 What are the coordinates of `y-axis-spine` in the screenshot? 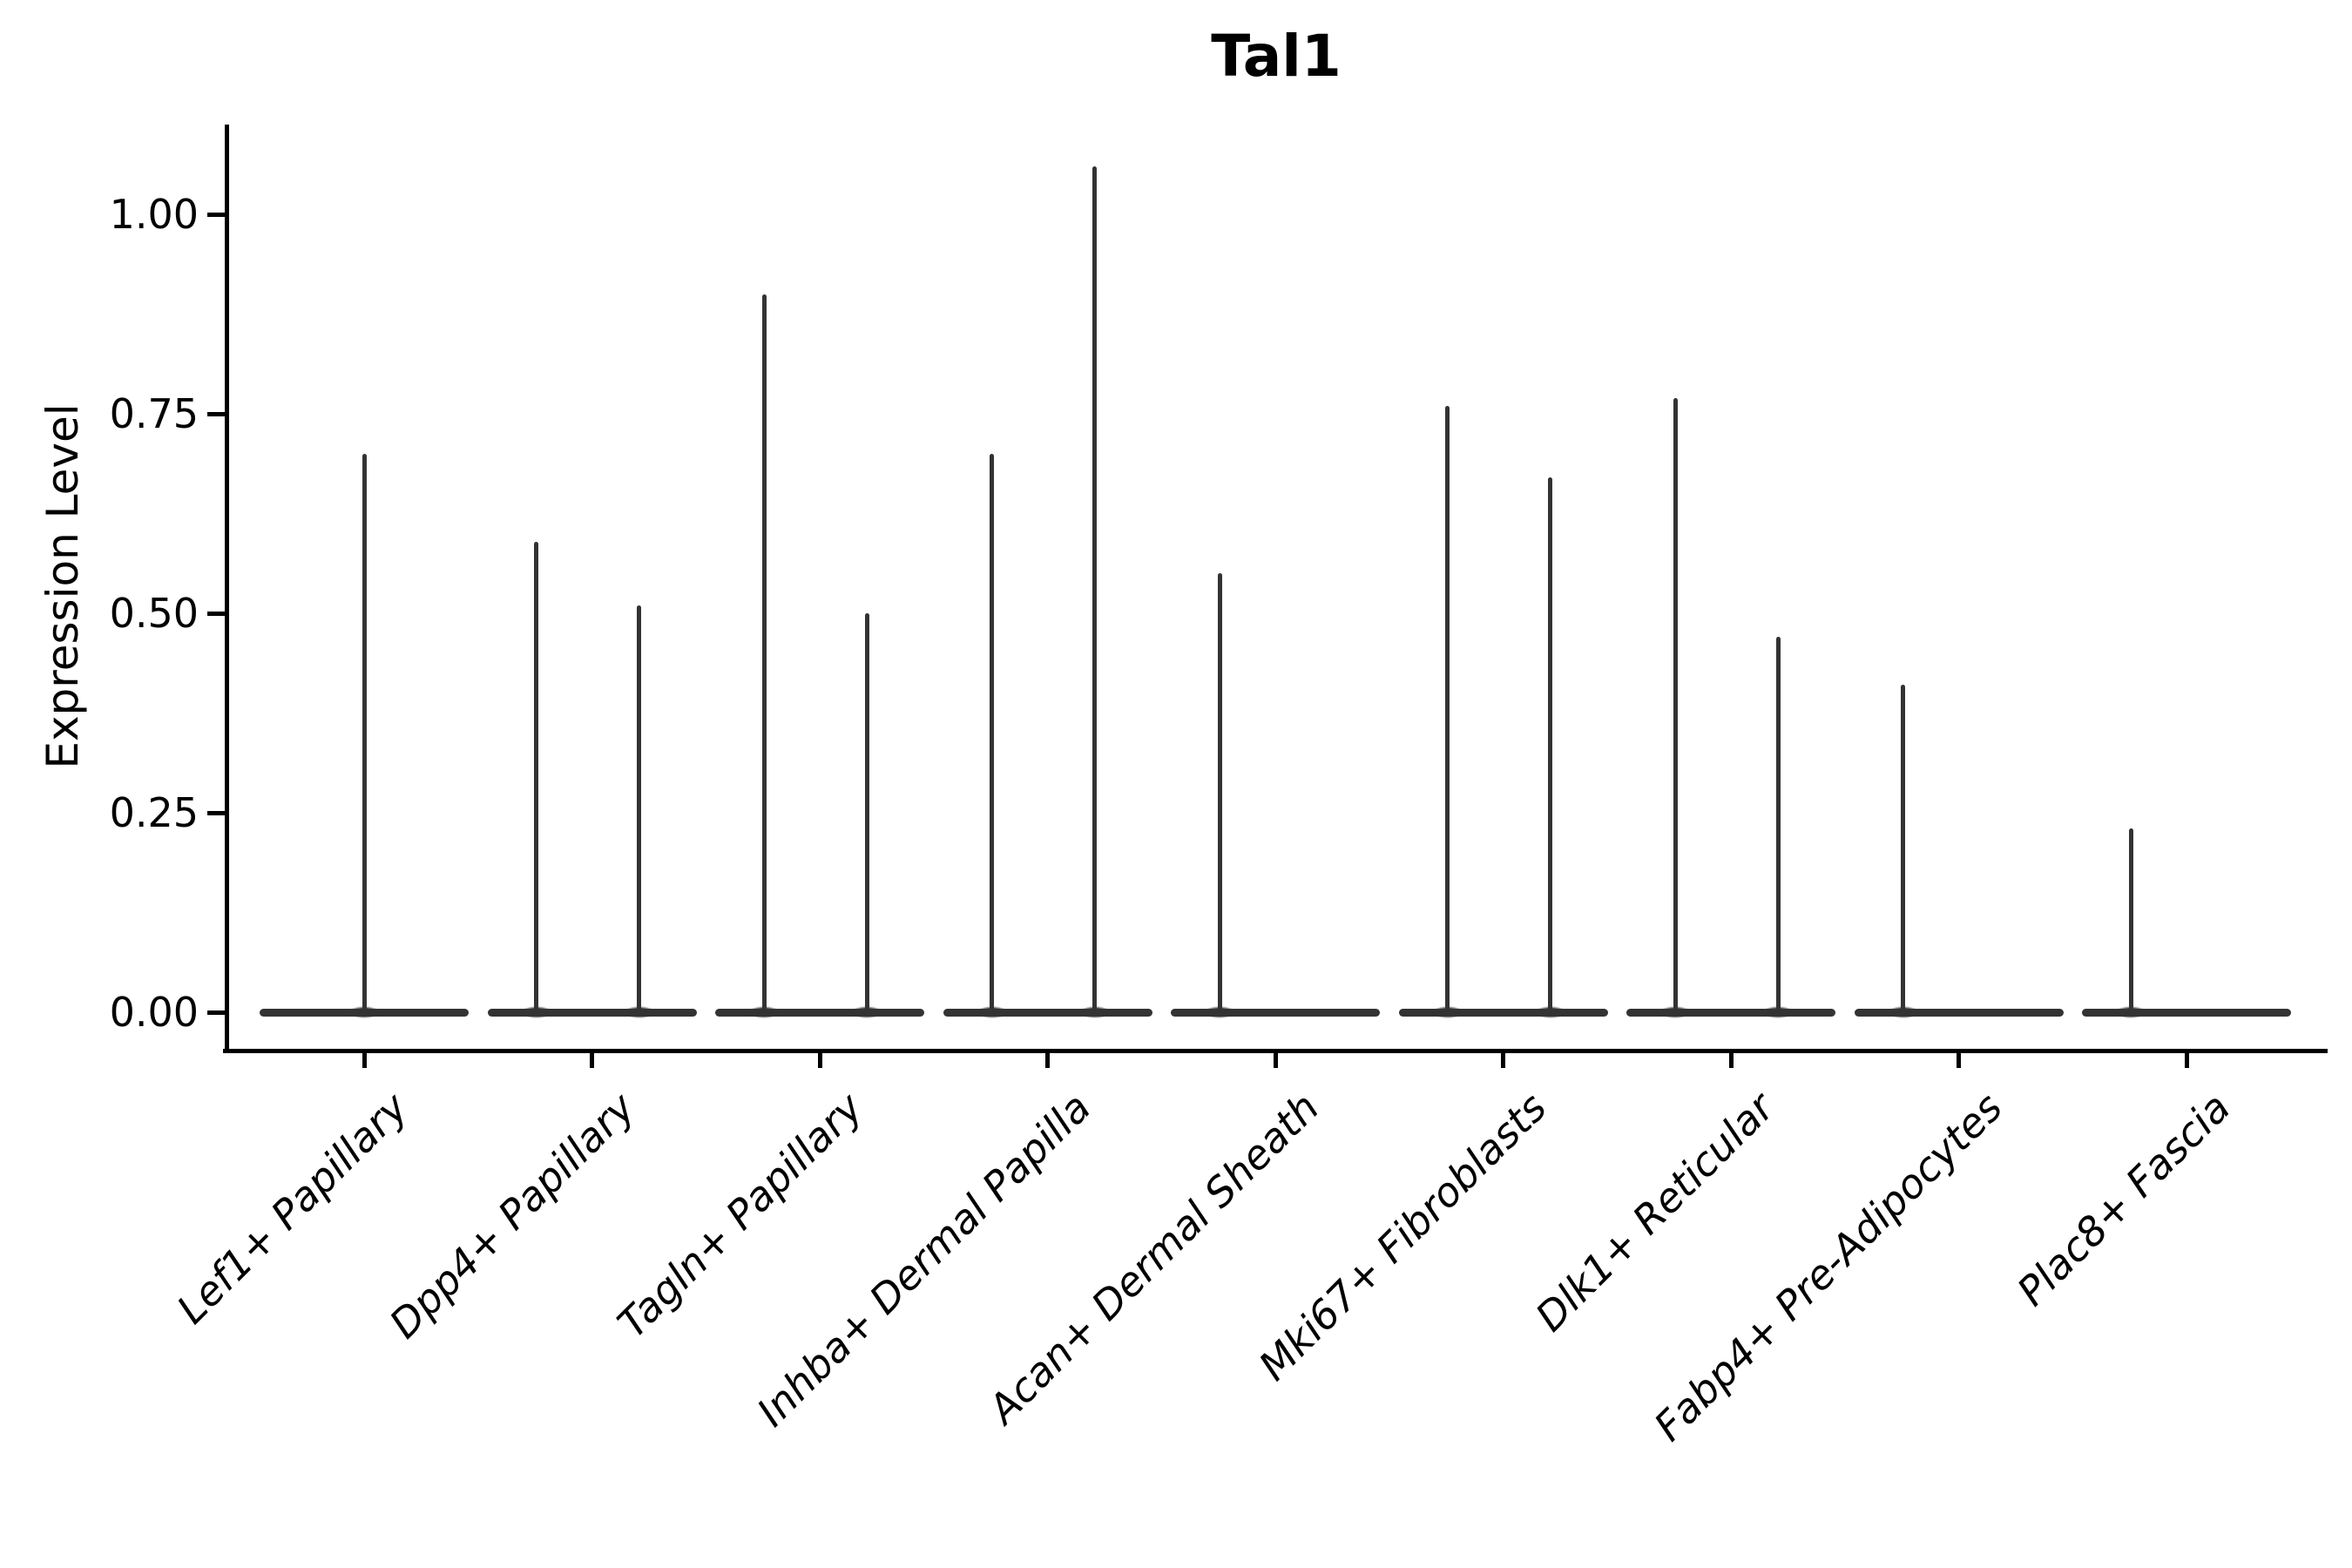 It's located at (227, 589).